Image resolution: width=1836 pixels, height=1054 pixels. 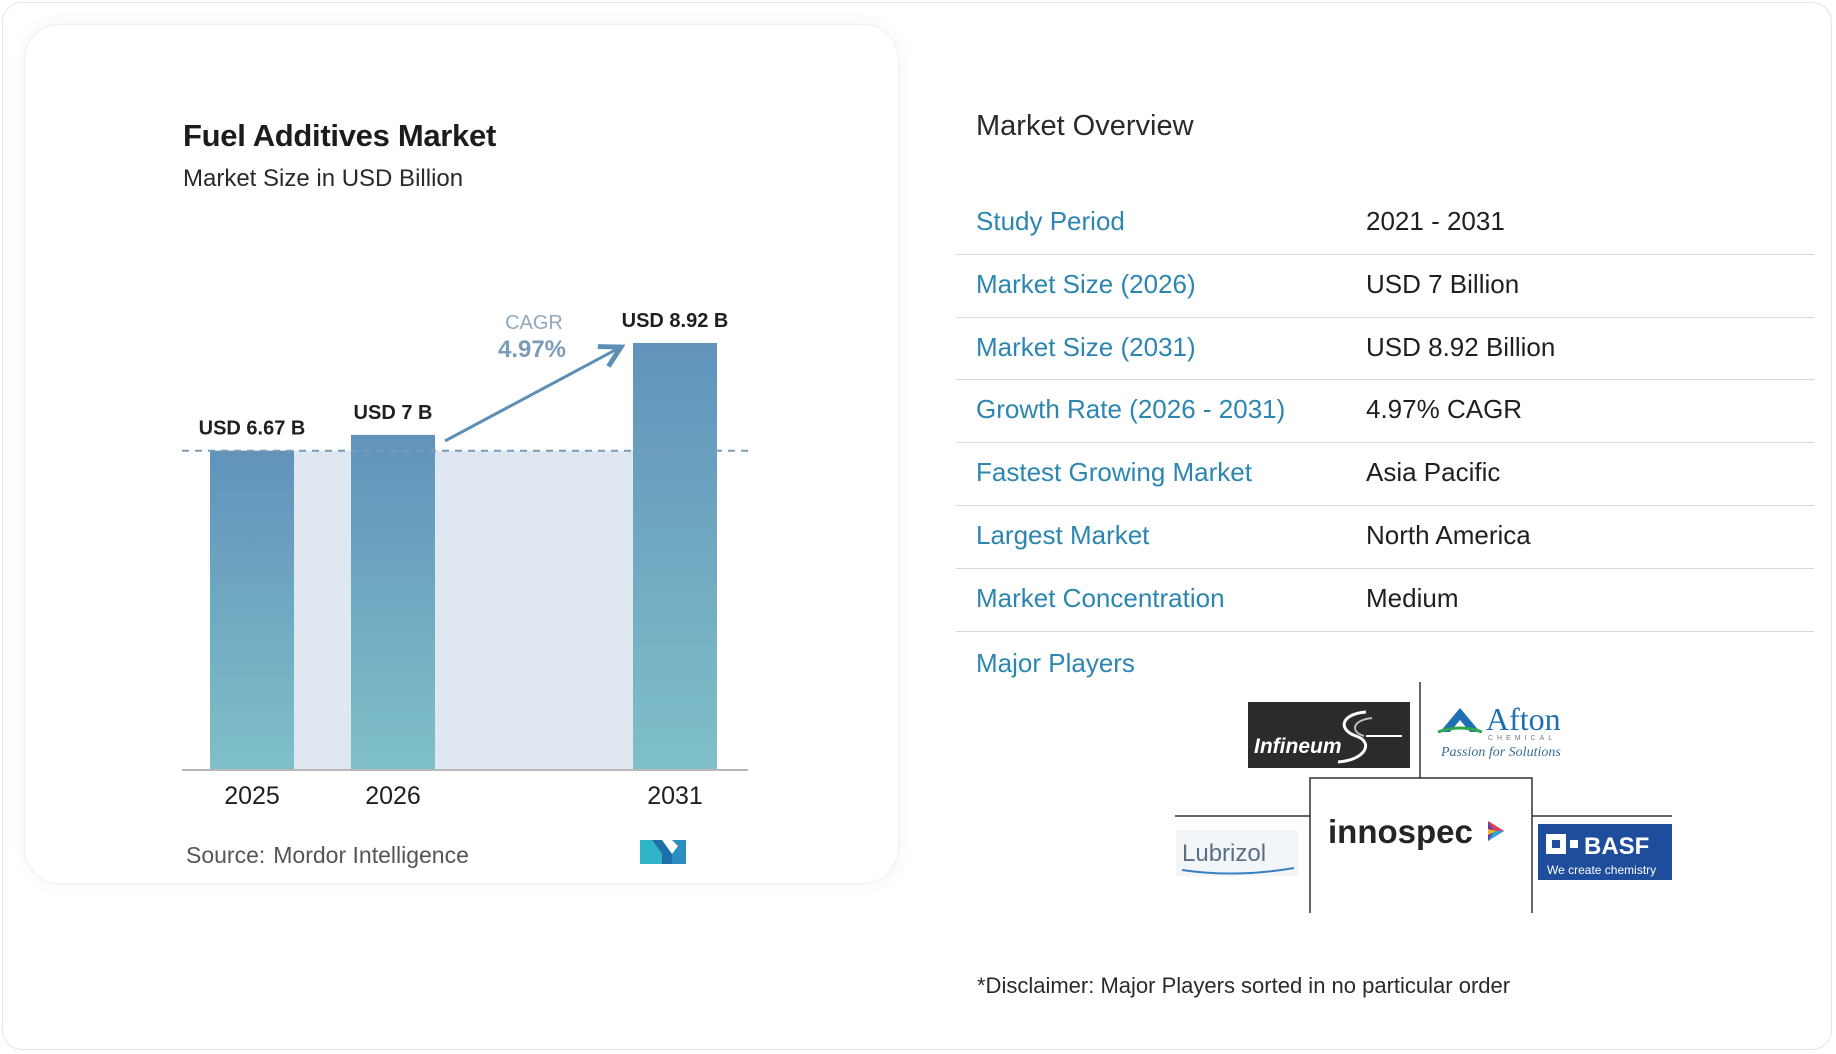 What do you see at coordinates (1448, 534) in the screenshot?
I see `overview-value: North America` at bounding box center [1448, 534].